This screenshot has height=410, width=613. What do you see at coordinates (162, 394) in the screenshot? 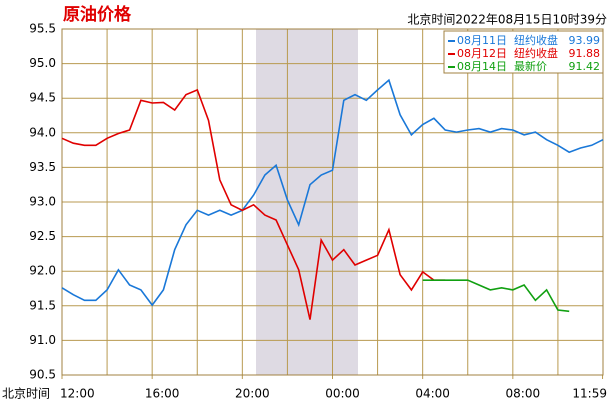
I see `x-tick-label: 16:00` at bounding box center [162, 394].